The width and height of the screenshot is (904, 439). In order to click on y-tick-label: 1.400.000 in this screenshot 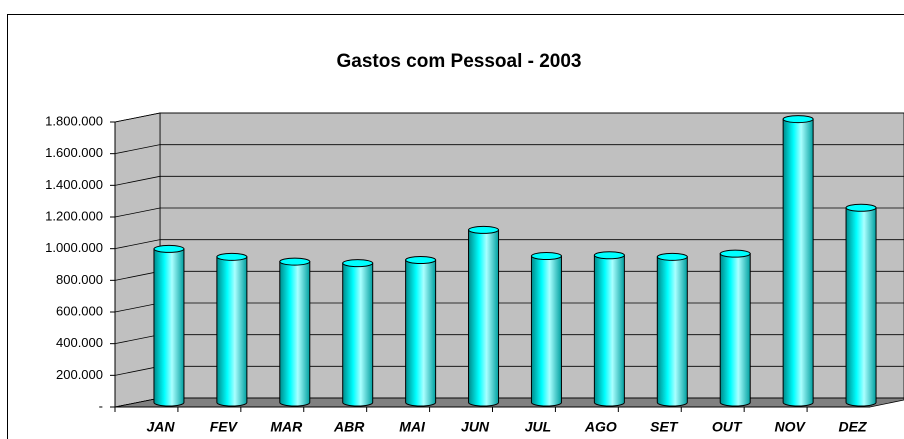, I will do `click(74, 184)`.